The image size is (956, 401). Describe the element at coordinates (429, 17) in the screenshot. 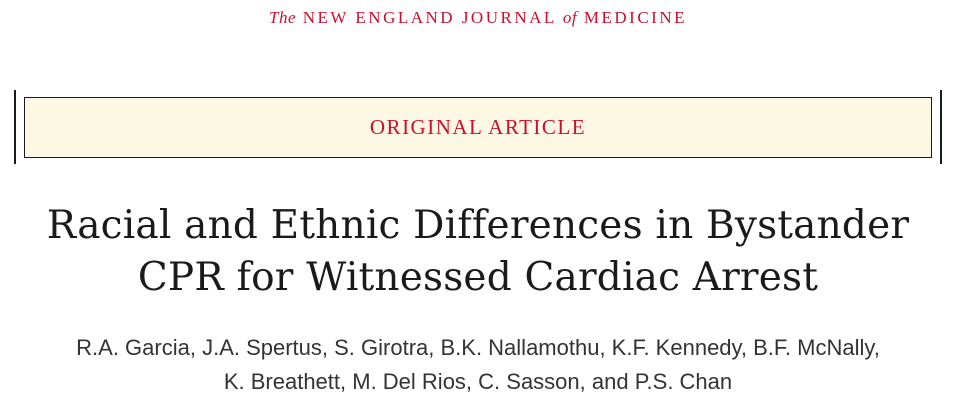

I see `masthead-part1: NEW ENGLAND JOURNAL` at that location.